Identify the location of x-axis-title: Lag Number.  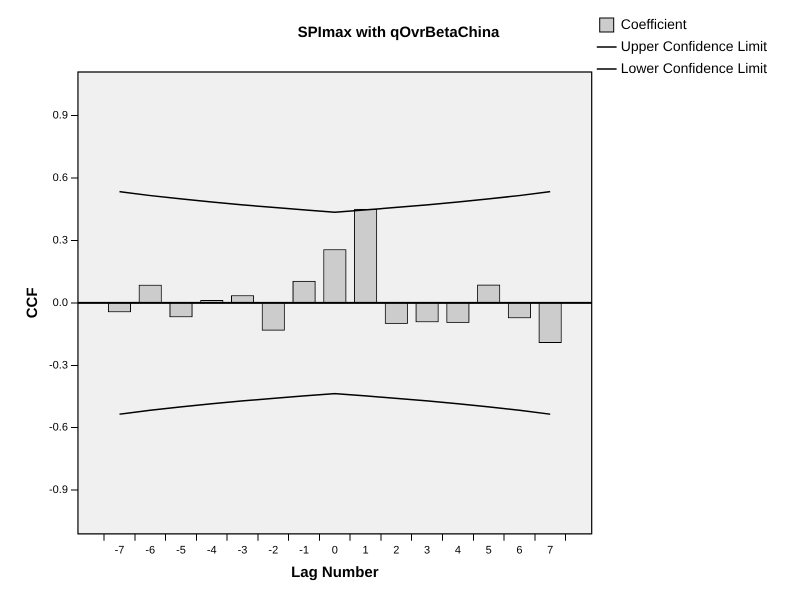
(335, 573).